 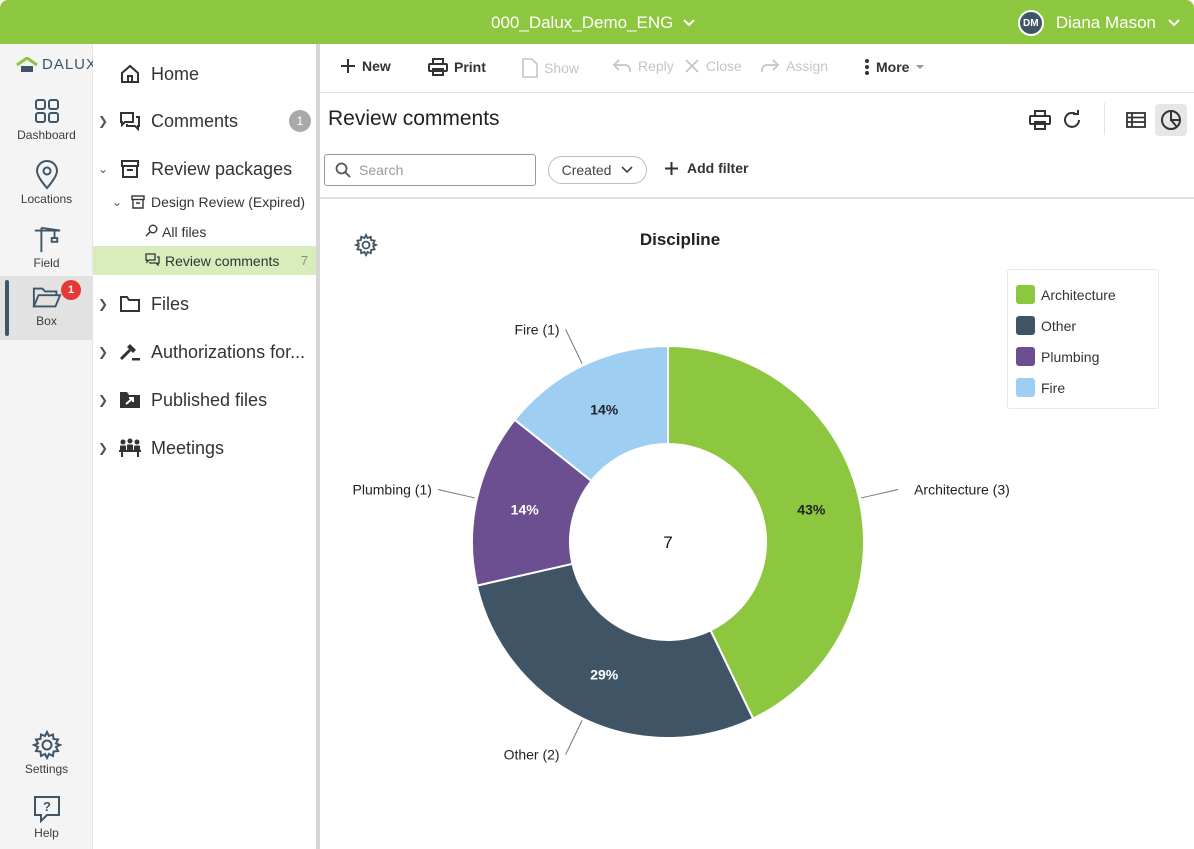 What do you see at coordinates (130, 352) in the screenshot?
I see `gavel-icon` at bounding box center [130, 352].